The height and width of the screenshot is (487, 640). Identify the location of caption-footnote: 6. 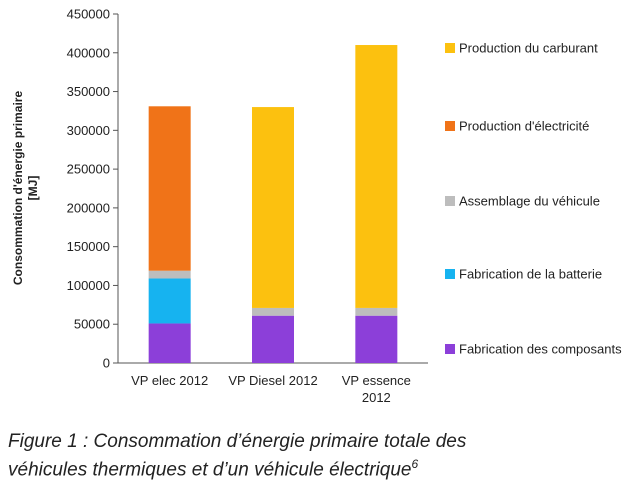
(415, 464).